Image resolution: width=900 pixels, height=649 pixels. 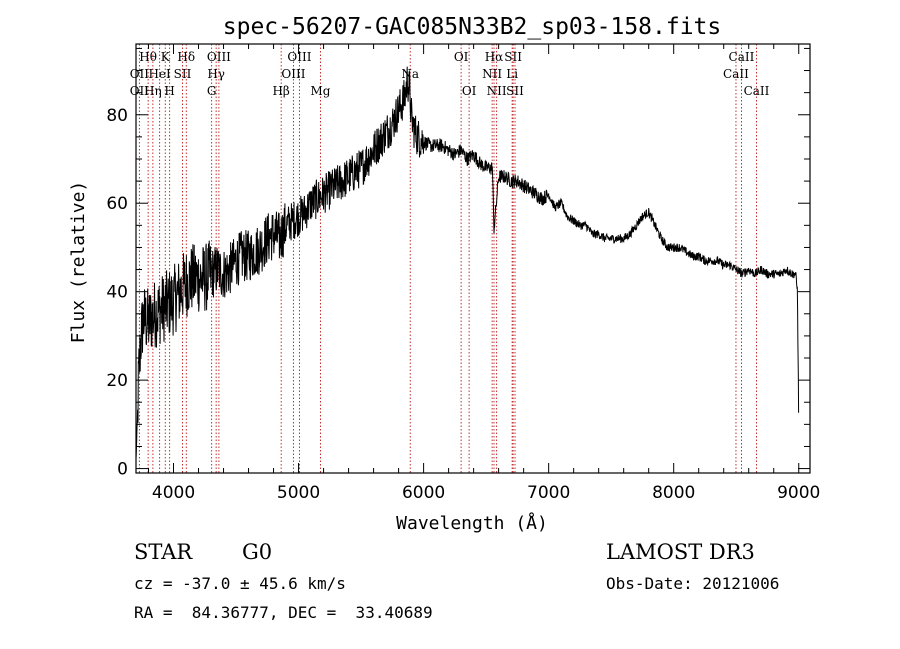 I want to click on y-axis-label: Flux (relative), so click(x=78, y=262).